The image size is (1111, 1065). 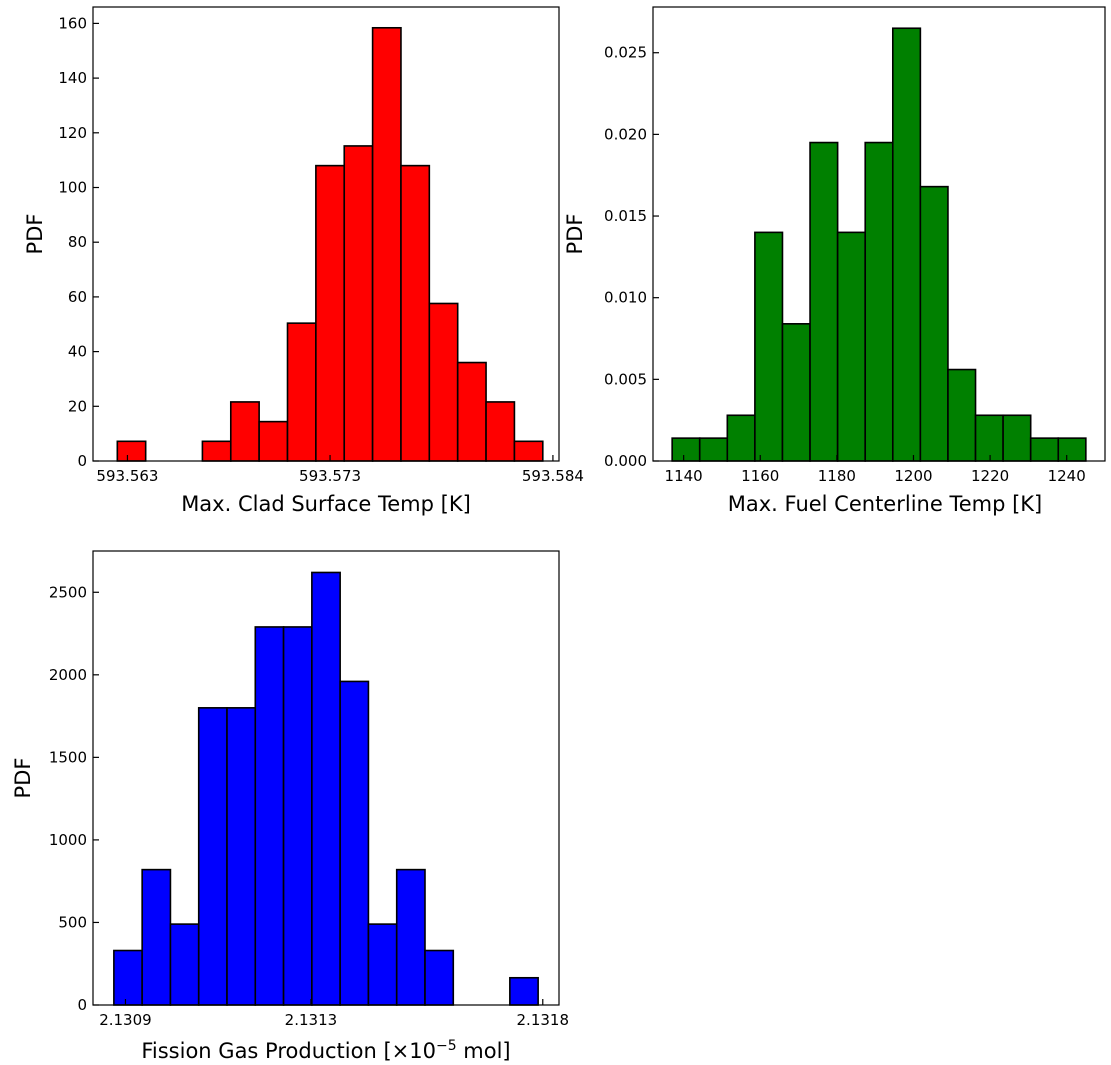 I want to click on x-tick-label: 1200, so click(x=913, y=476).